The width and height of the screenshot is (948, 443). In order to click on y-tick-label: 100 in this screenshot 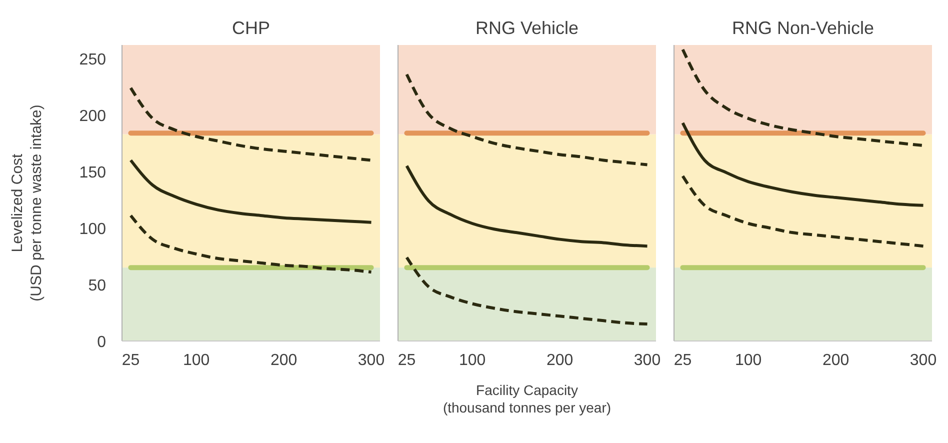, I will do `click(92, 229)`.